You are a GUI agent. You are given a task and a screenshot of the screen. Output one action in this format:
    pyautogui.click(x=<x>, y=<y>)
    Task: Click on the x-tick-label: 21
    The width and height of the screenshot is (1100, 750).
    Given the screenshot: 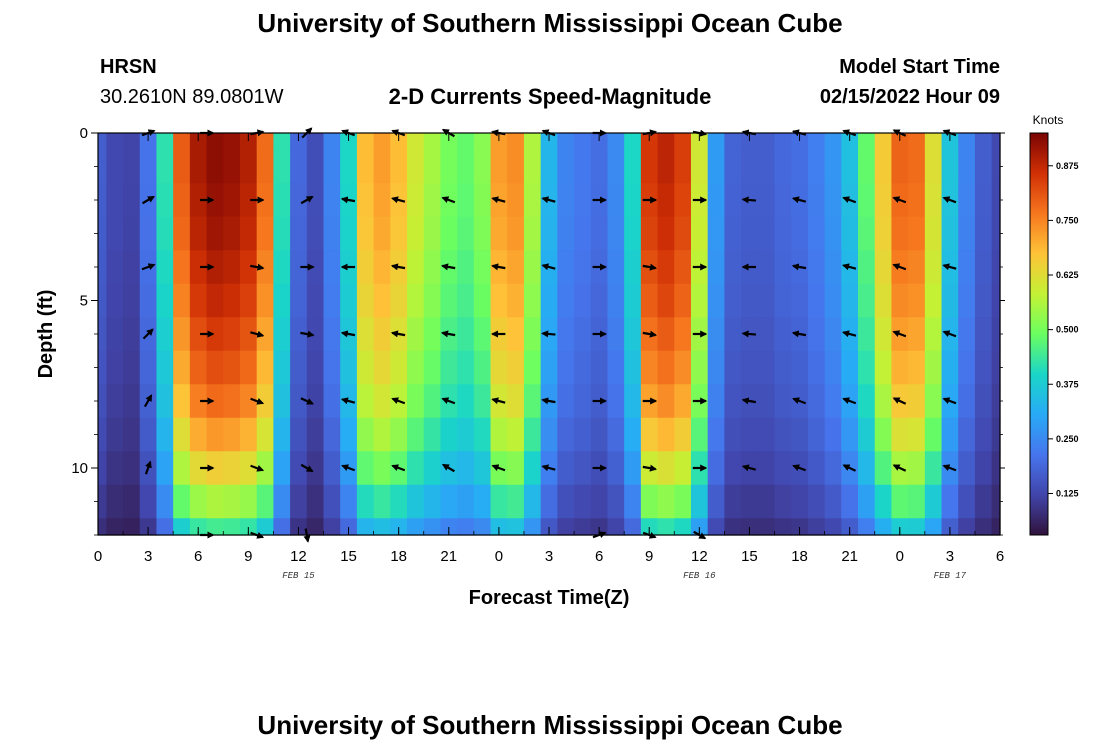 What is the action you would take?
    pyautogui.click(x=448, y=556)
    